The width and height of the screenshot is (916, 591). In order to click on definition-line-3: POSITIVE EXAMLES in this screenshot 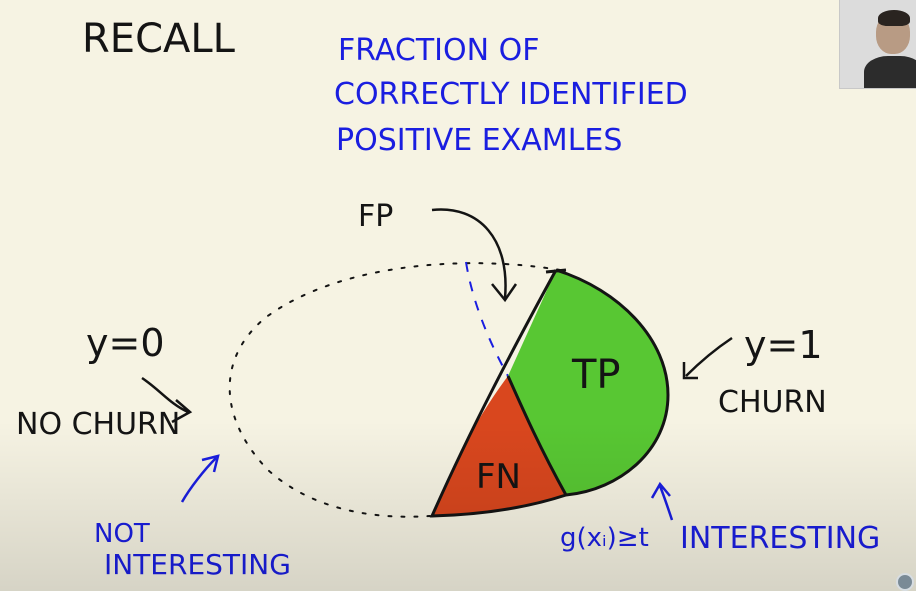, I will do `click(479, 140)`.